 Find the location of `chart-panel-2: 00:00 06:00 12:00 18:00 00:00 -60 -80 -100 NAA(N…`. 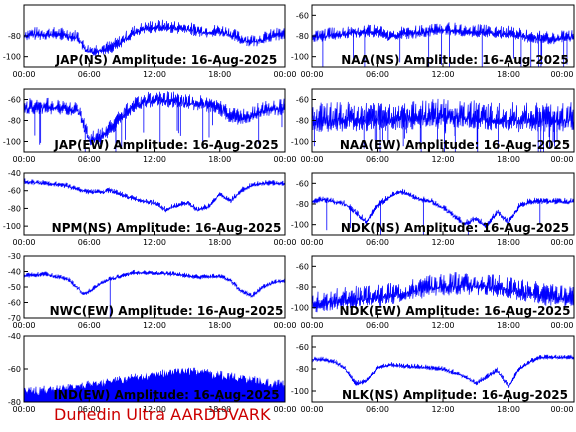

chart-panel-2: 00:00 06:00 12:00 18:00 00:00 -60 -80 -100 NAA(N… is located at coordinates (433, 41).